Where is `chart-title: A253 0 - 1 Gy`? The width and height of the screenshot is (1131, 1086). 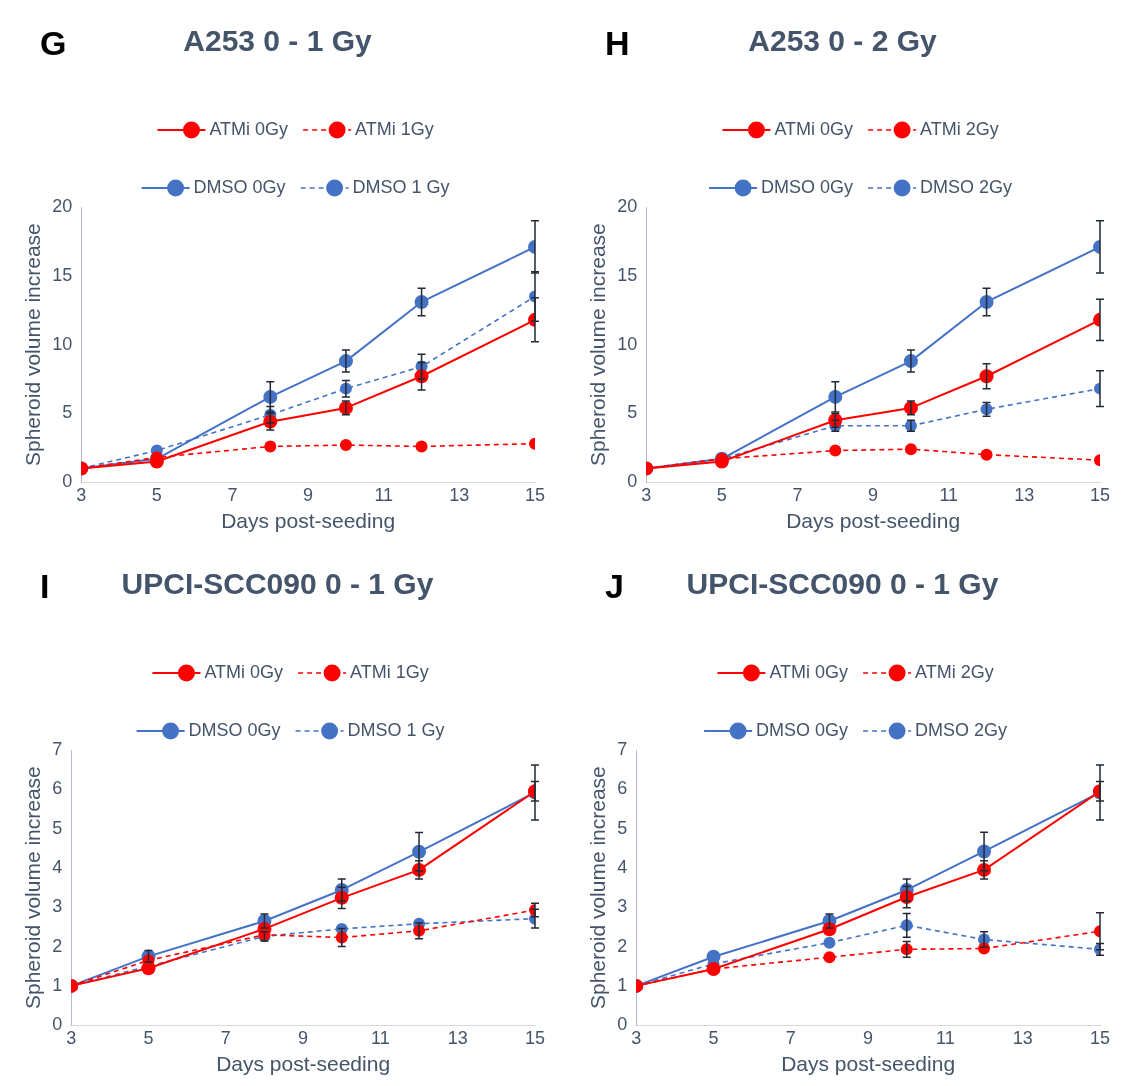 chart-title: A253 0 - 1 Gy is located at coordinates (278, 41).